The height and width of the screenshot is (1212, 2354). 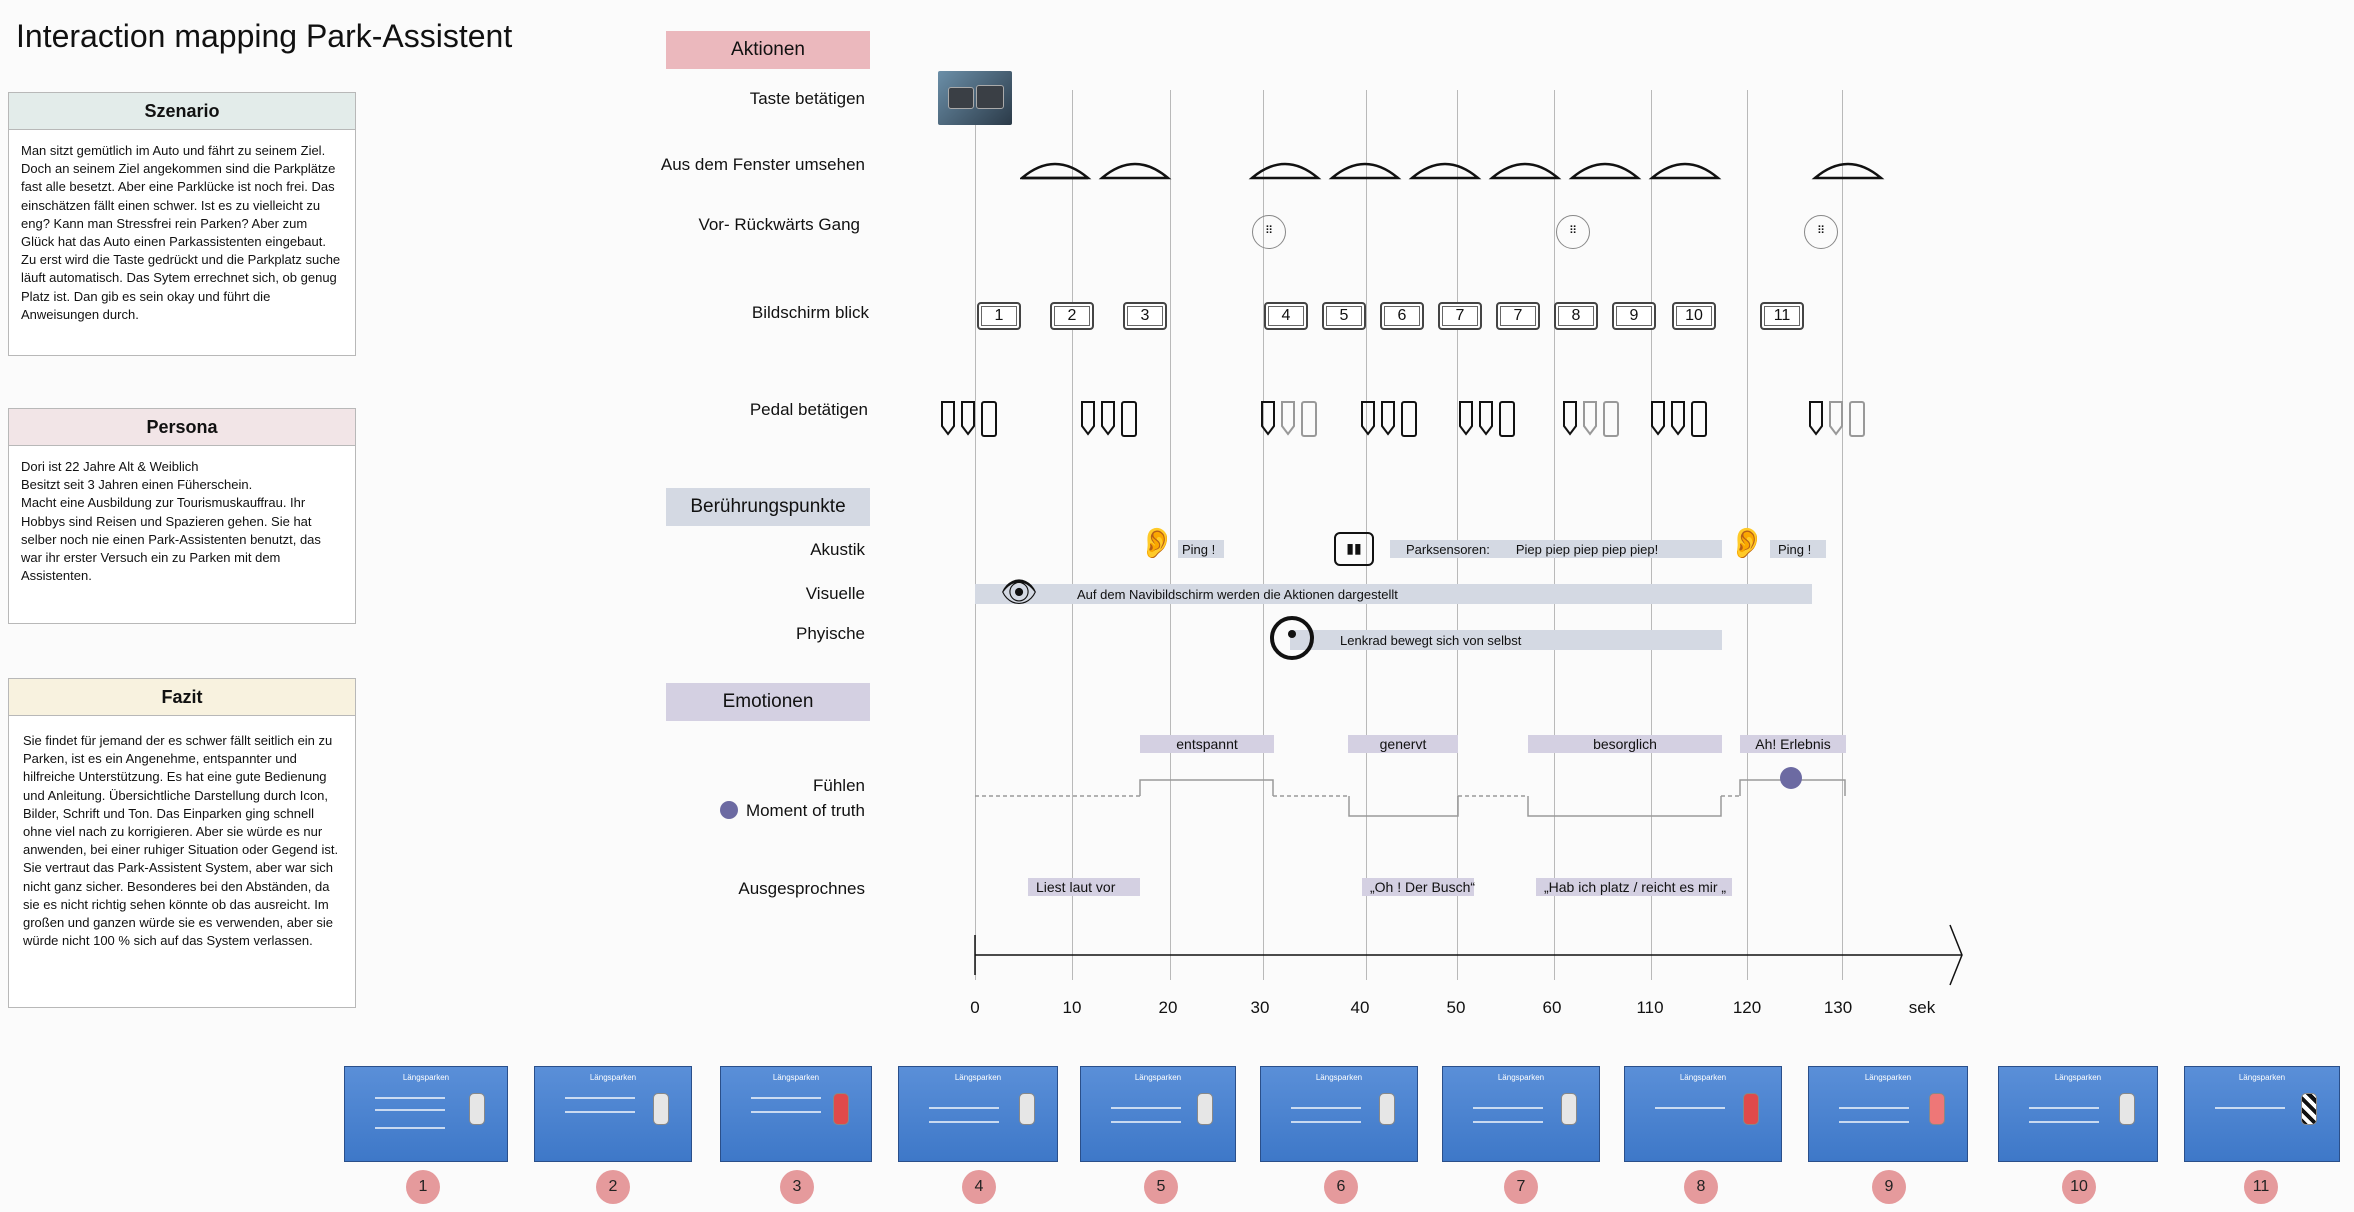 What do you see at coordinates (1747, 1007) in the screenshot?
I see `axis-tick: 120` at bounding box center [1747, 1007].